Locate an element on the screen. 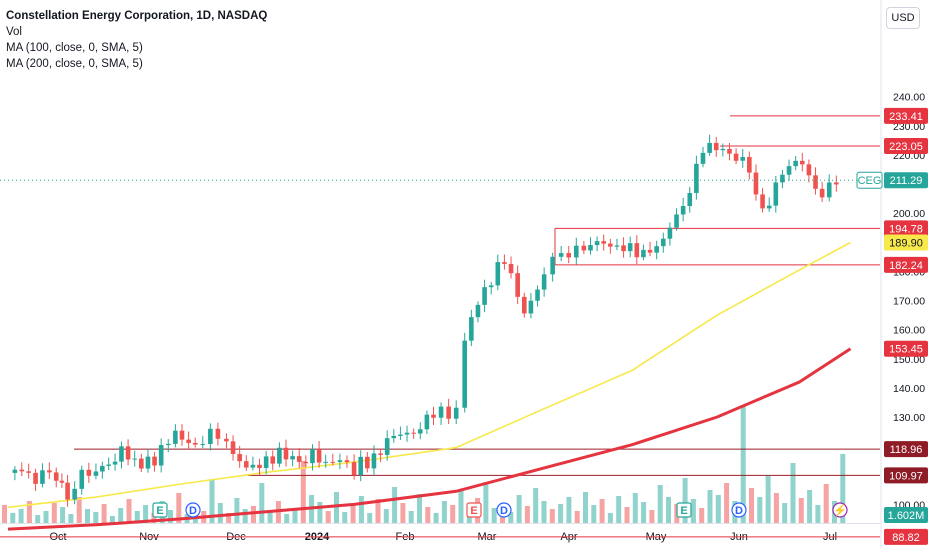  y-tick-label: 200.00 is located at coordinates (909, 214).